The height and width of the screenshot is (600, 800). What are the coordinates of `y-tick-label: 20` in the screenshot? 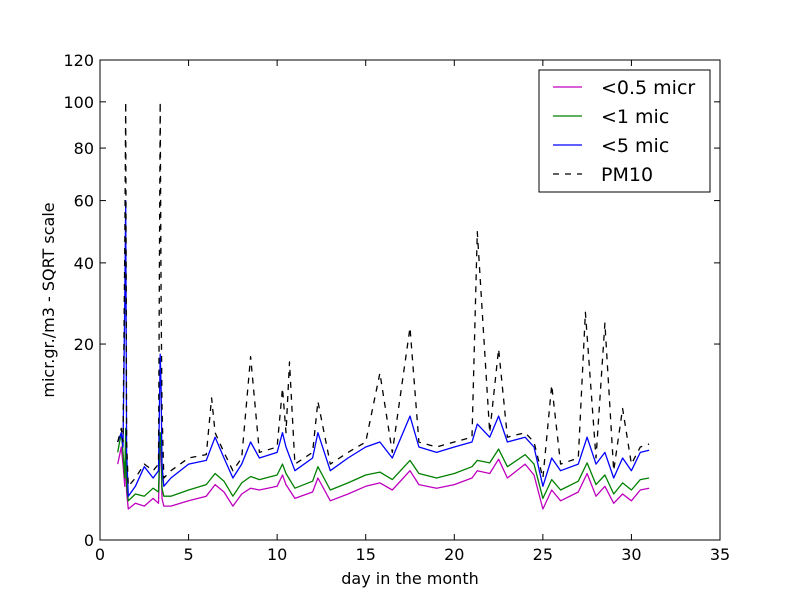 It's located at (84, 344).